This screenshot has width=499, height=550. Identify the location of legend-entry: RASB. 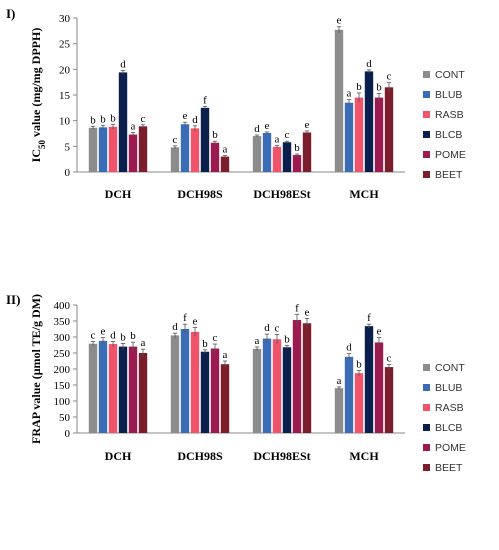
(449, 115).